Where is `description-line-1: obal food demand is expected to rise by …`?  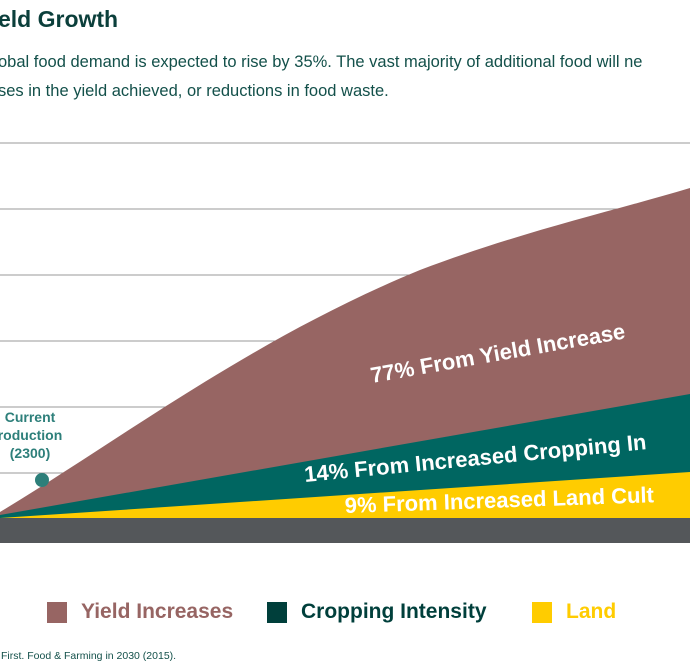
description-line-1: obal food demand is expected to rise by … is located at coordinates (321, 62).